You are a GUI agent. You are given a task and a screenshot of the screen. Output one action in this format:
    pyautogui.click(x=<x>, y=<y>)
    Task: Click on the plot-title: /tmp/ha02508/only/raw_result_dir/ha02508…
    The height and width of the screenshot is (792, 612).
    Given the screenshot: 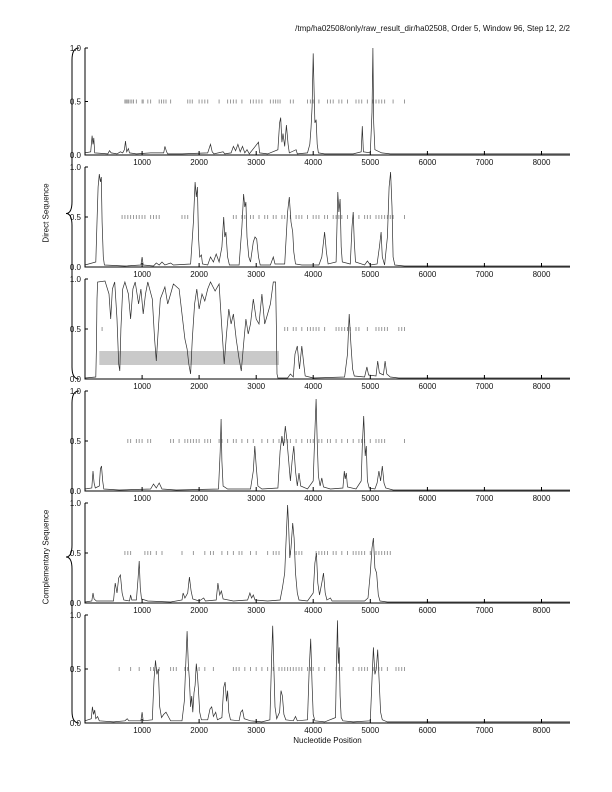 What is the action you would take?
    pyautogui.click(x=432, y=28)
    